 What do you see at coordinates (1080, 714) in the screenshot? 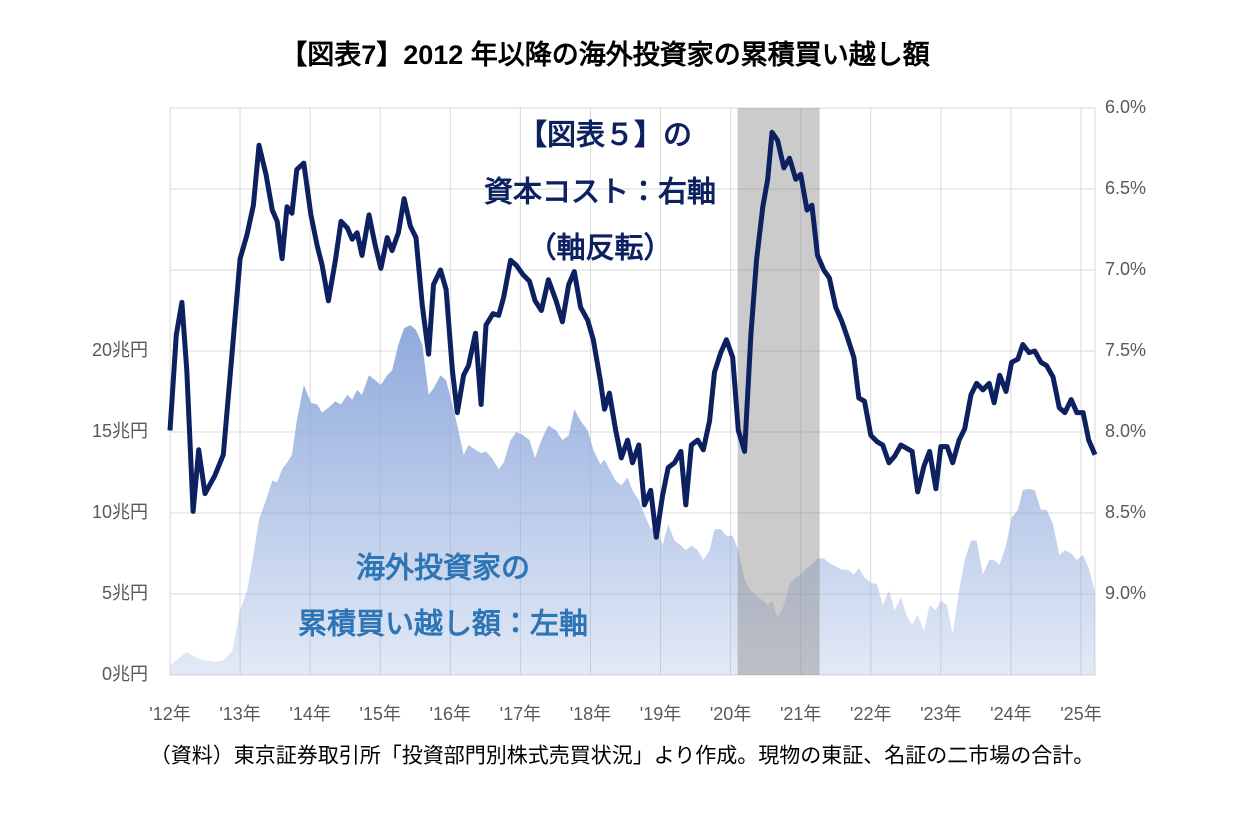
I see `x-tick-label: '25年` at bounding box center [1080, 714].